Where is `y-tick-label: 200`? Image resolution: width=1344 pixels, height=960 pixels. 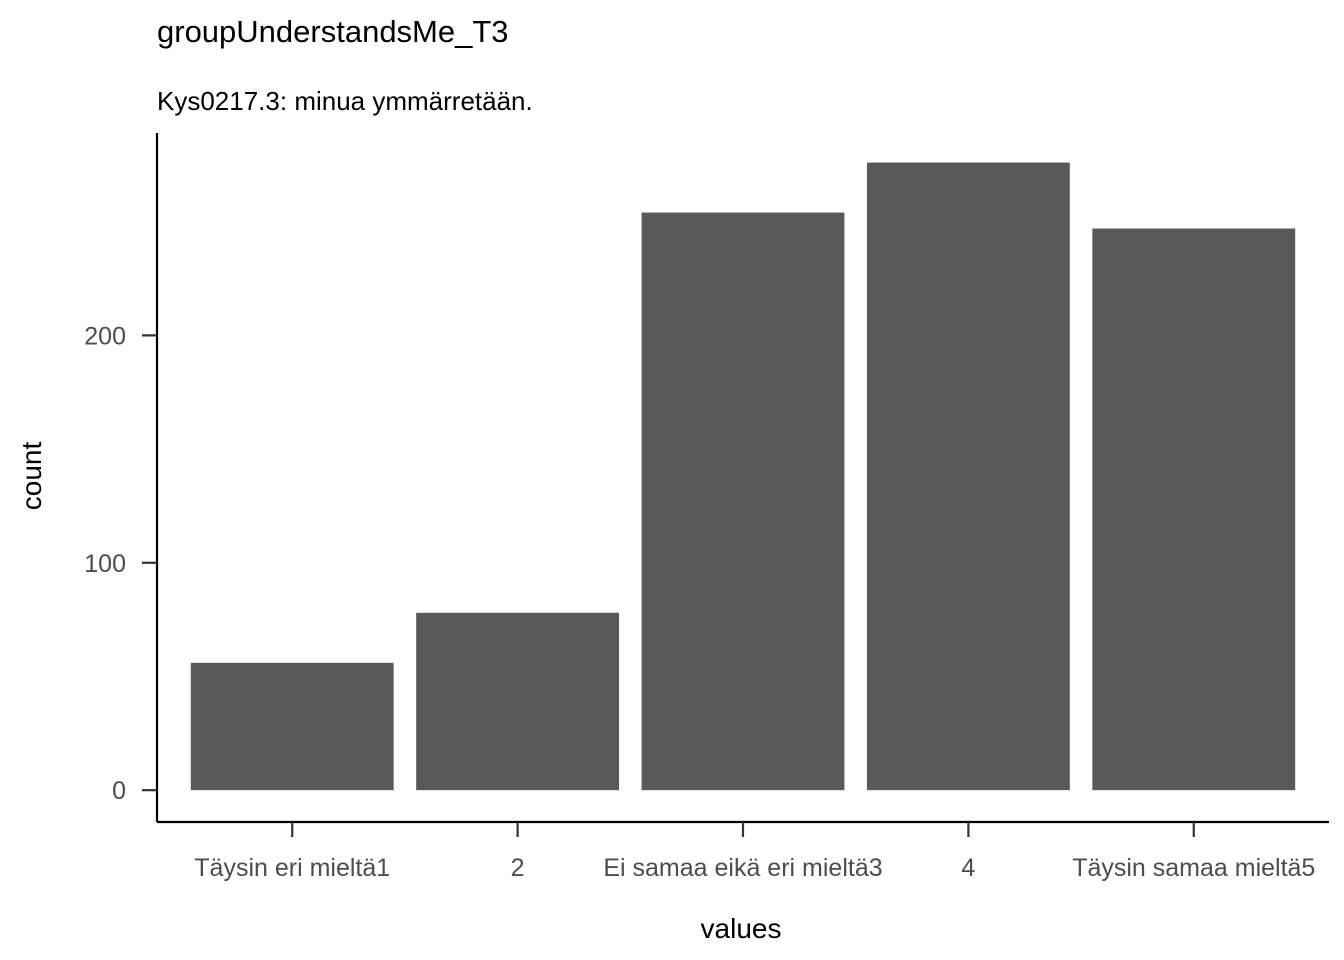 y-tick-label: 200 is located at coordinates (105, 336).